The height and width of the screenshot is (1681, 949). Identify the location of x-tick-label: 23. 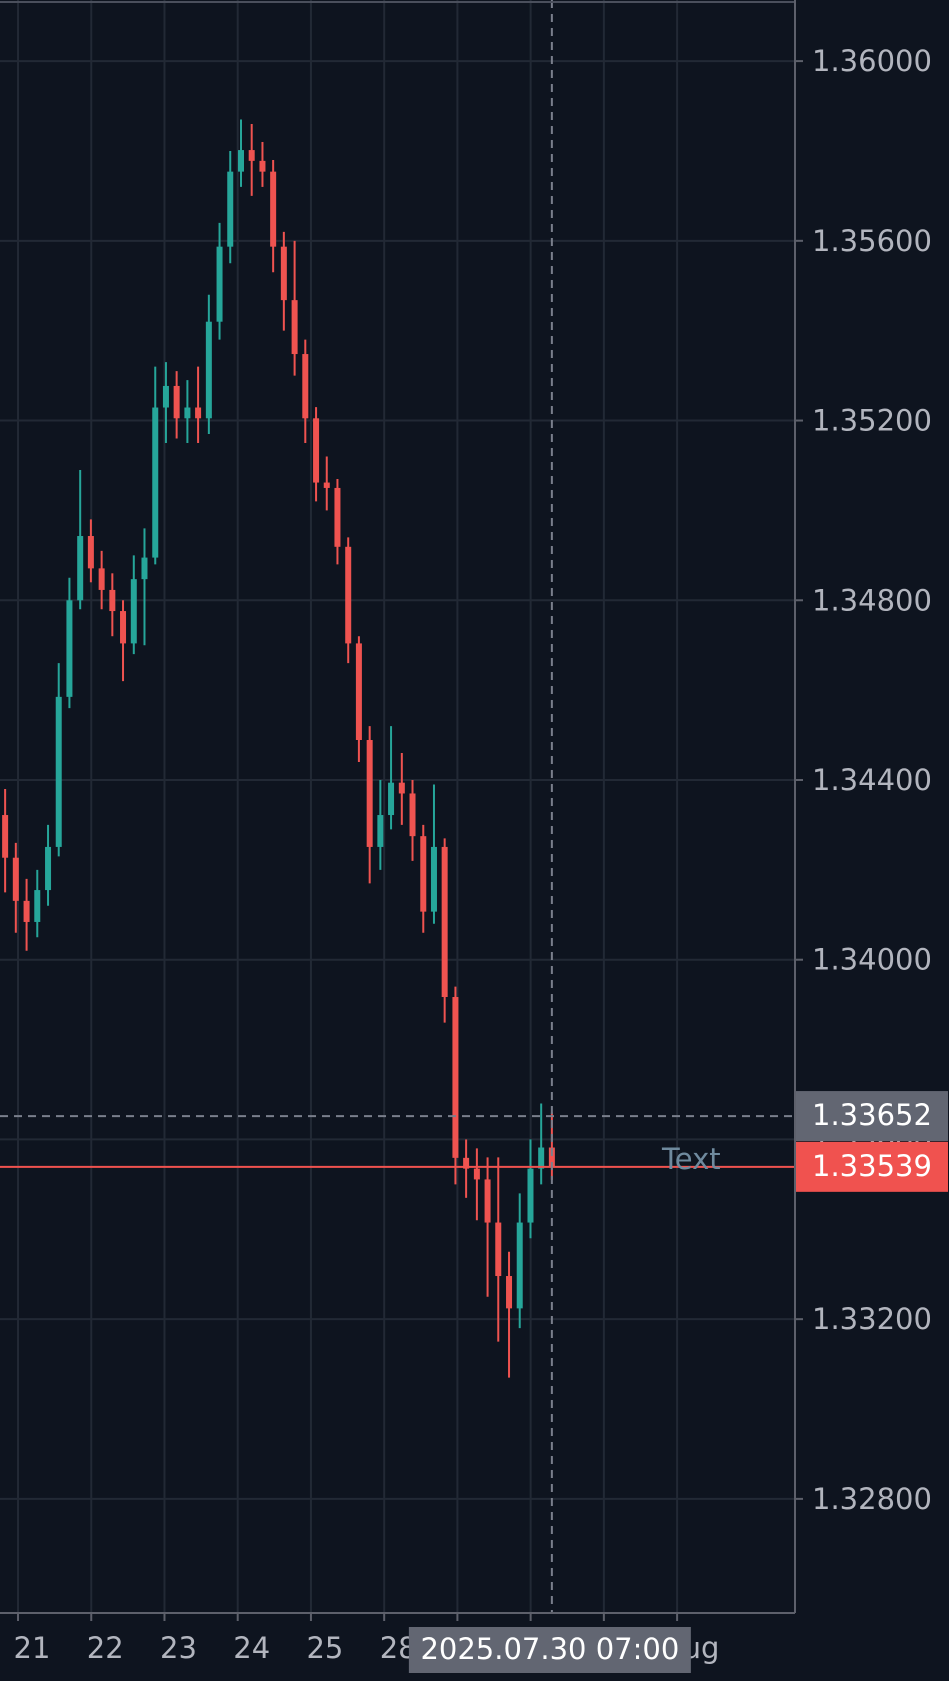
(178, 1648).